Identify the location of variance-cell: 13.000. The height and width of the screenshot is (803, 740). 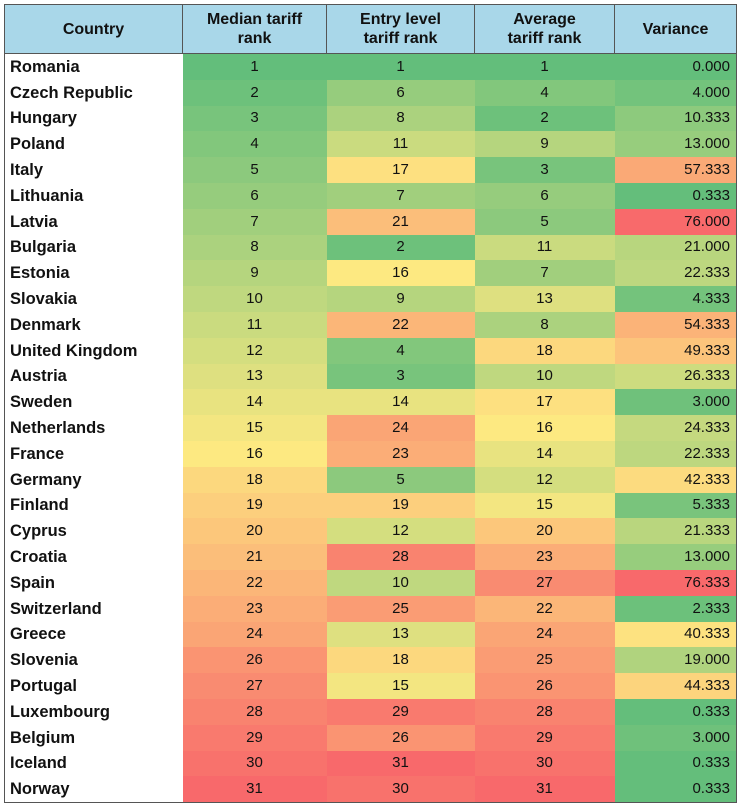
(675, 144).